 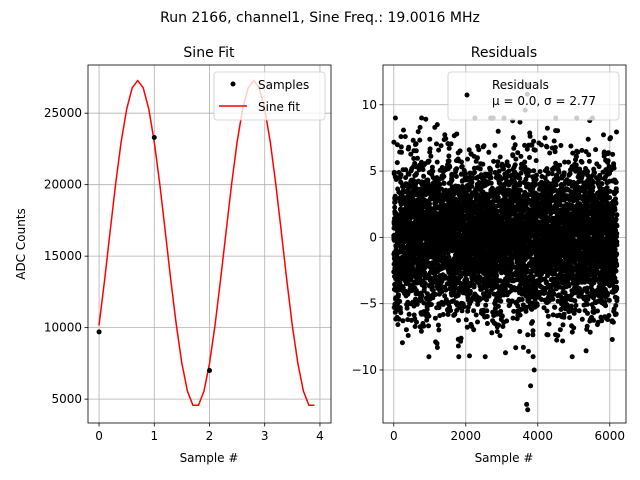 What do you see at coordinates (154, 254) in the screenshot?
I see `sample-points` at bounding box center [154, 254].